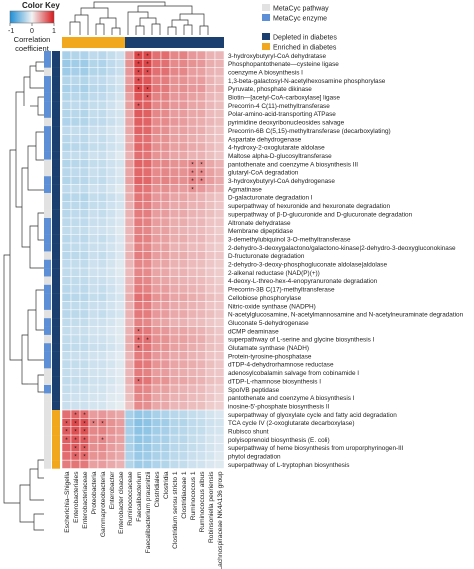 Image resolution: width=474 pixels, height=569 pixels. I want to click on column-group-cell, so click(192, 42).